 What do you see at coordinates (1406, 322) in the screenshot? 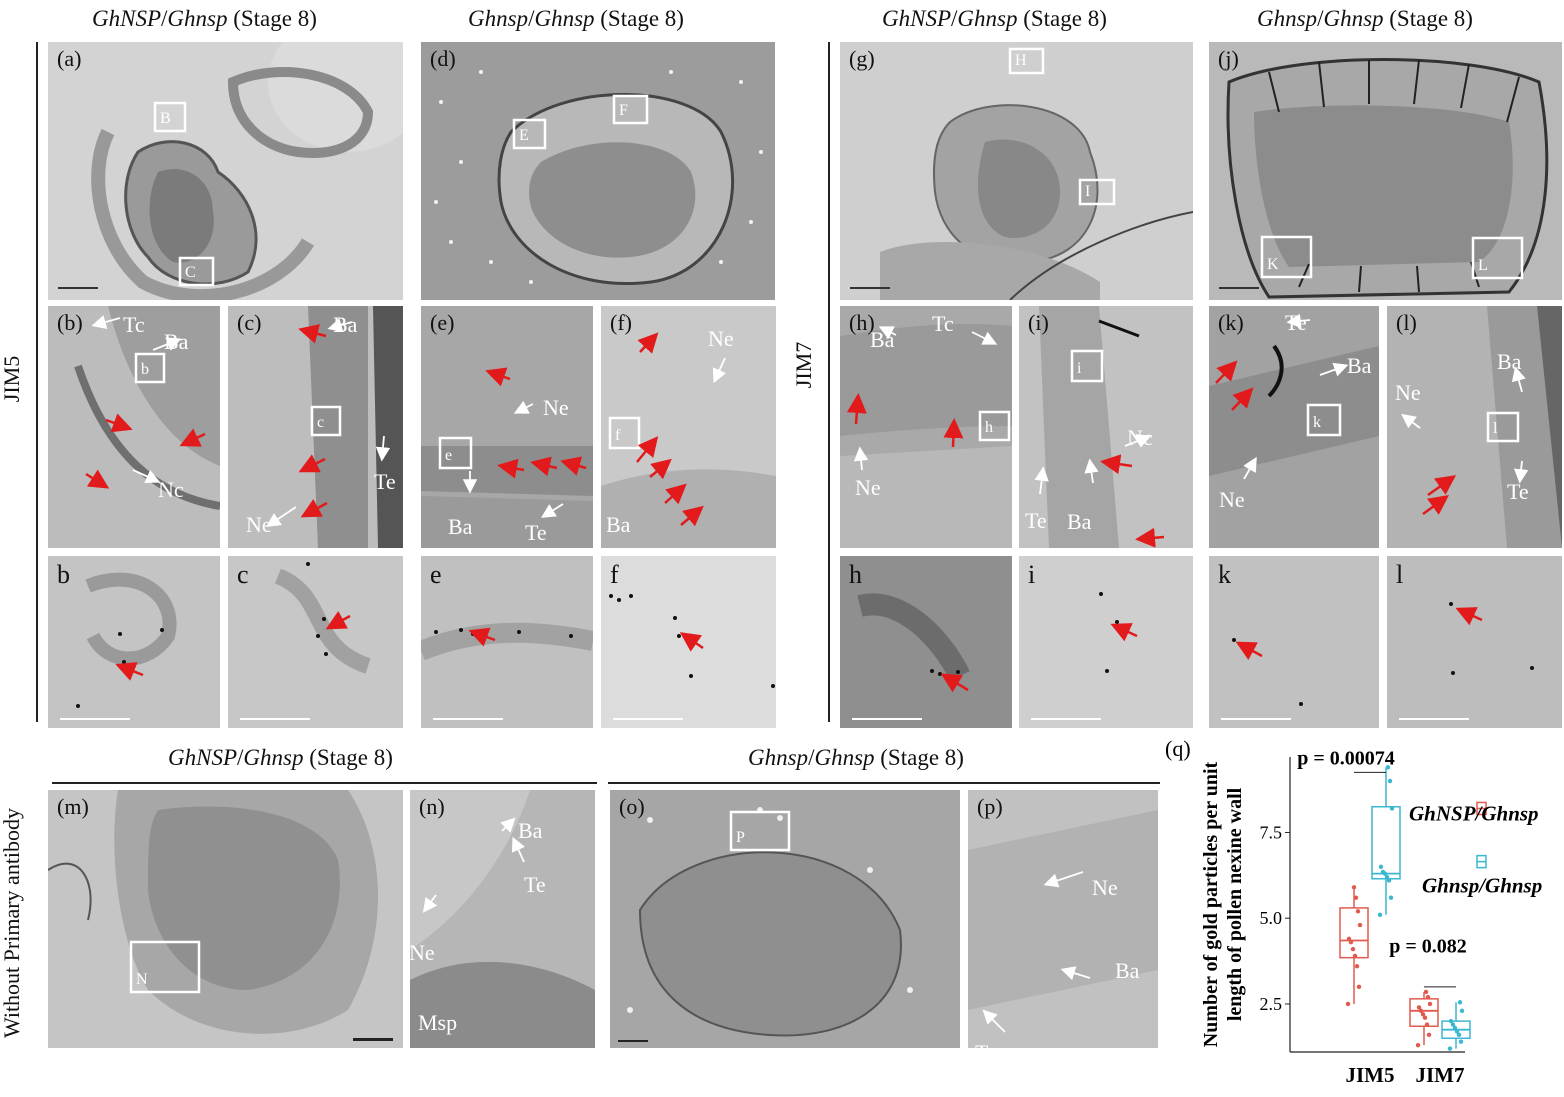
I see `panel-label-l: (l)` at bounding box center [1406, 322].